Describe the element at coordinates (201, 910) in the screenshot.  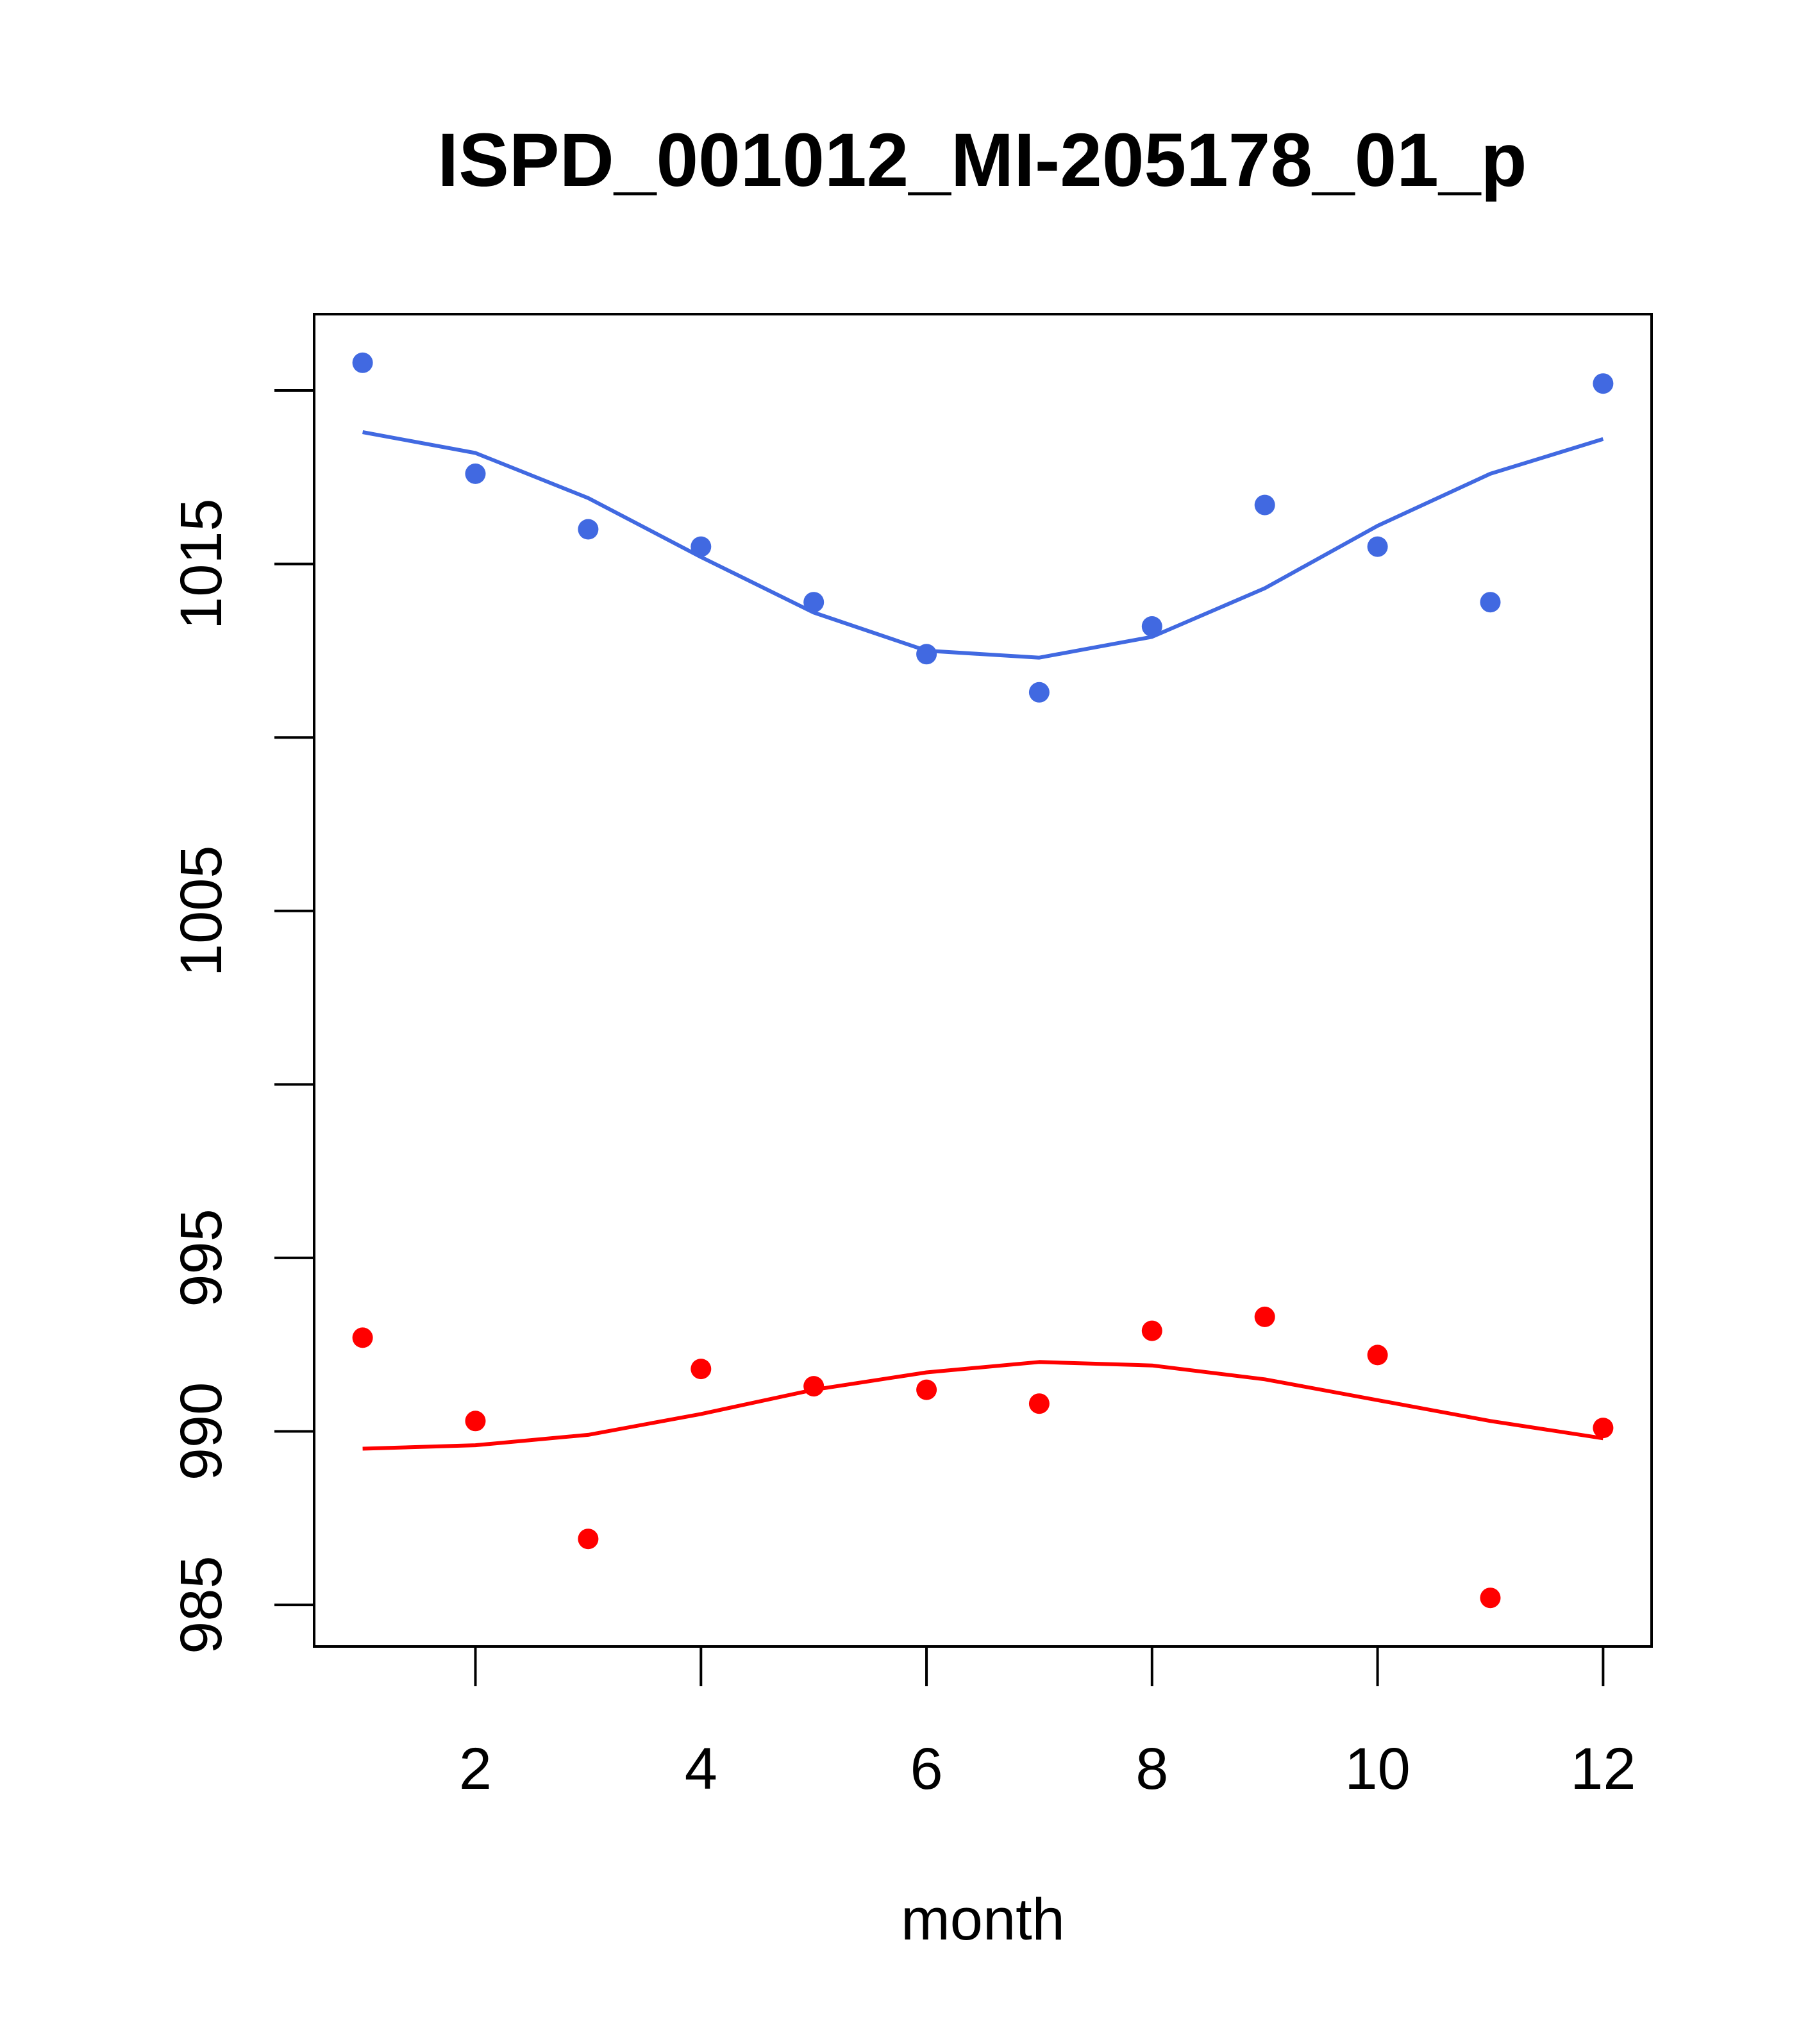
I see `y-tick-label: 1005` at that location.